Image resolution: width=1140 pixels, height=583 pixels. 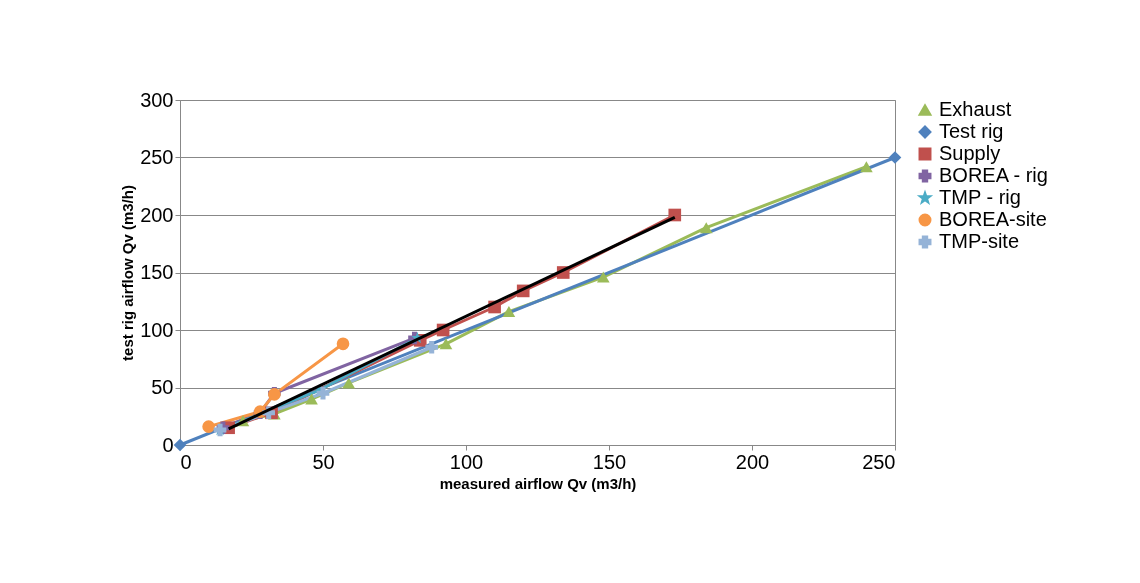 What do you see at coordinates (157, 99) in the screenshot?
I see `y-tick-label: 300` at bounding box center [157, 99].